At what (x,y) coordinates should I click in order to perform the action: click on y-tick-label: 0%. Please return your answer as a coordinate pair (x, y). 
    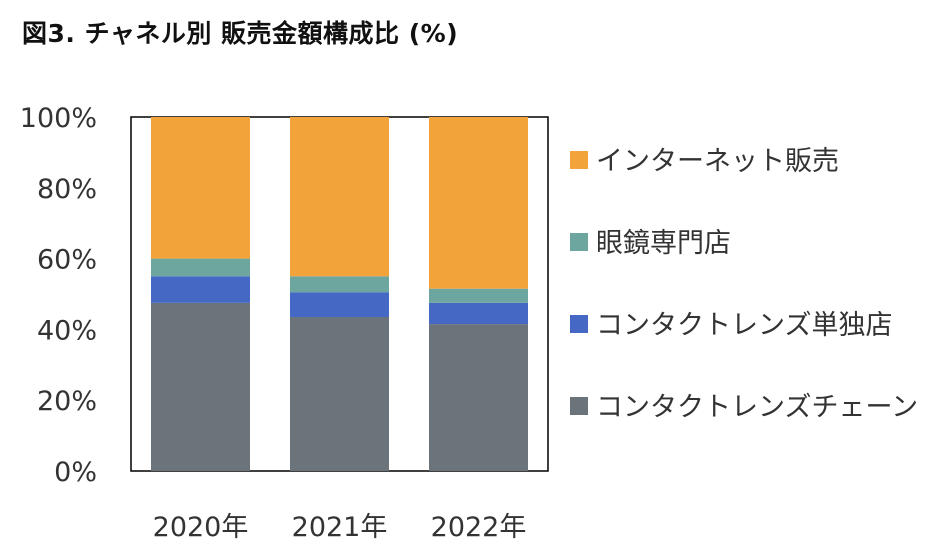
    Looking at the image, I should click on (75, 472).